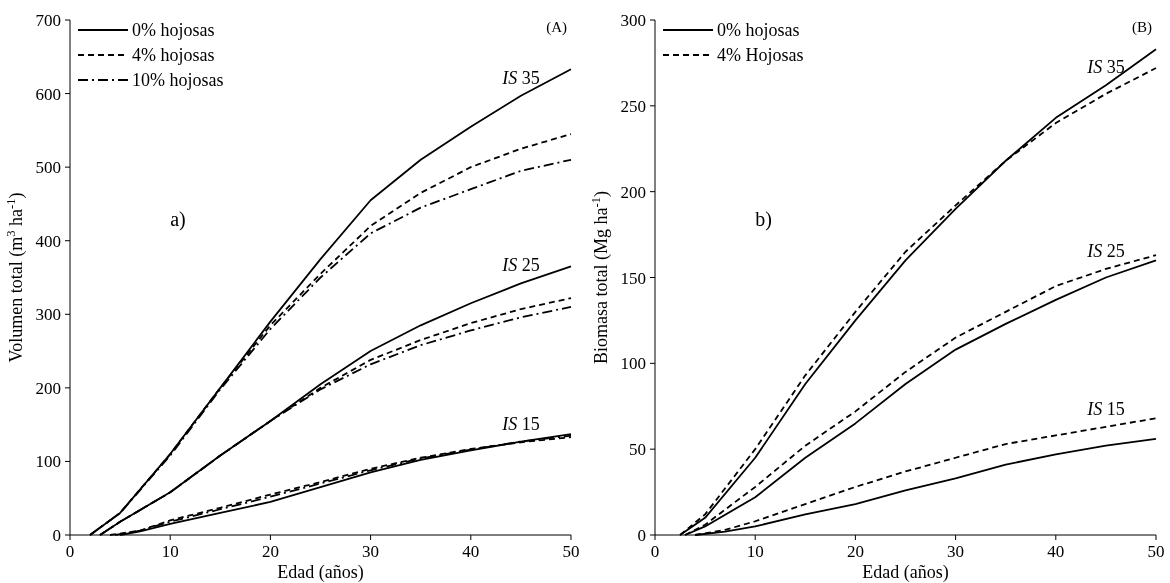  I want to click on y-tick-label: 700, so click(48, 20).